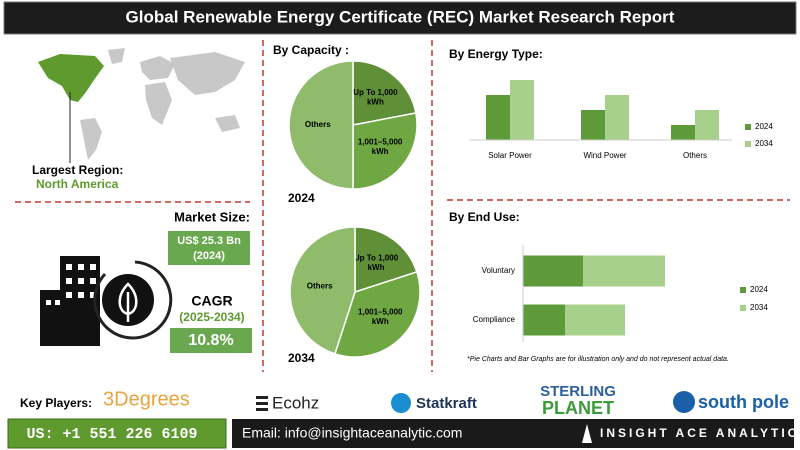  I want to click on logo-south-pole: south pole, so click(743, 402).